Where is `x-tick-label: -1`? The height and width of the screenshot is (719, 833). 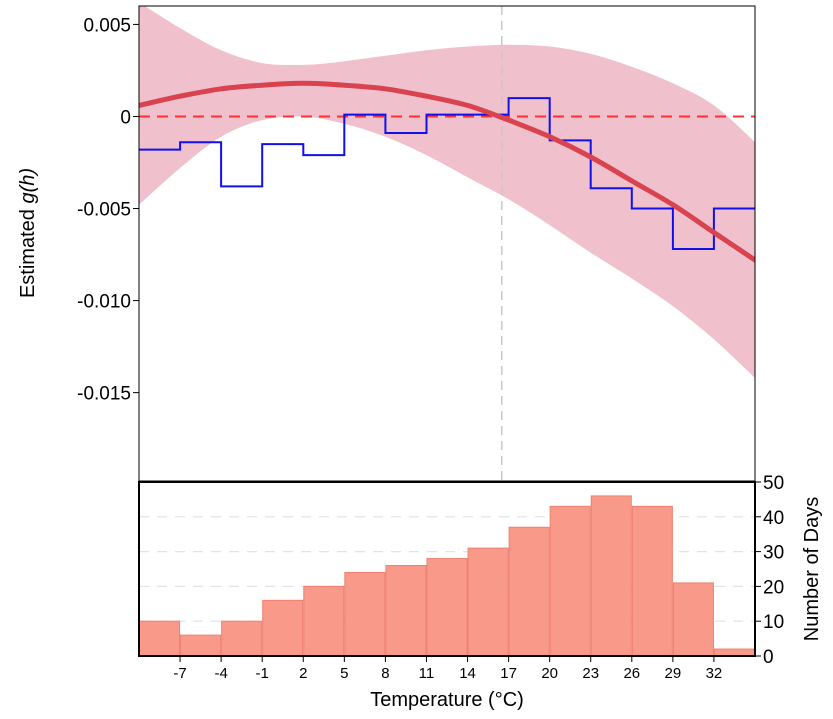 x-tick-label: -1 is located at coordinates (262, 673).